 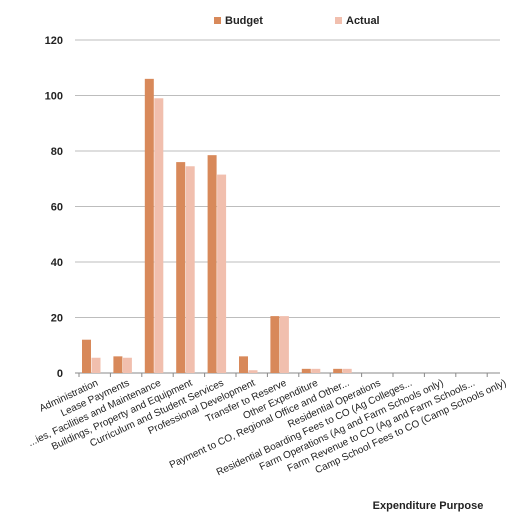 I want to click on legend-label-budget: Budget, so click(x=244, y=21).